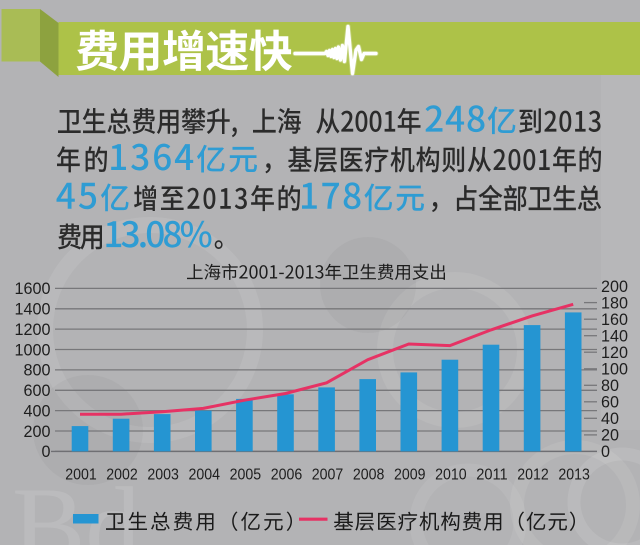 This screenshot has width=640, height=545. I want to click on svg-text: 2008, so click(369, 475).